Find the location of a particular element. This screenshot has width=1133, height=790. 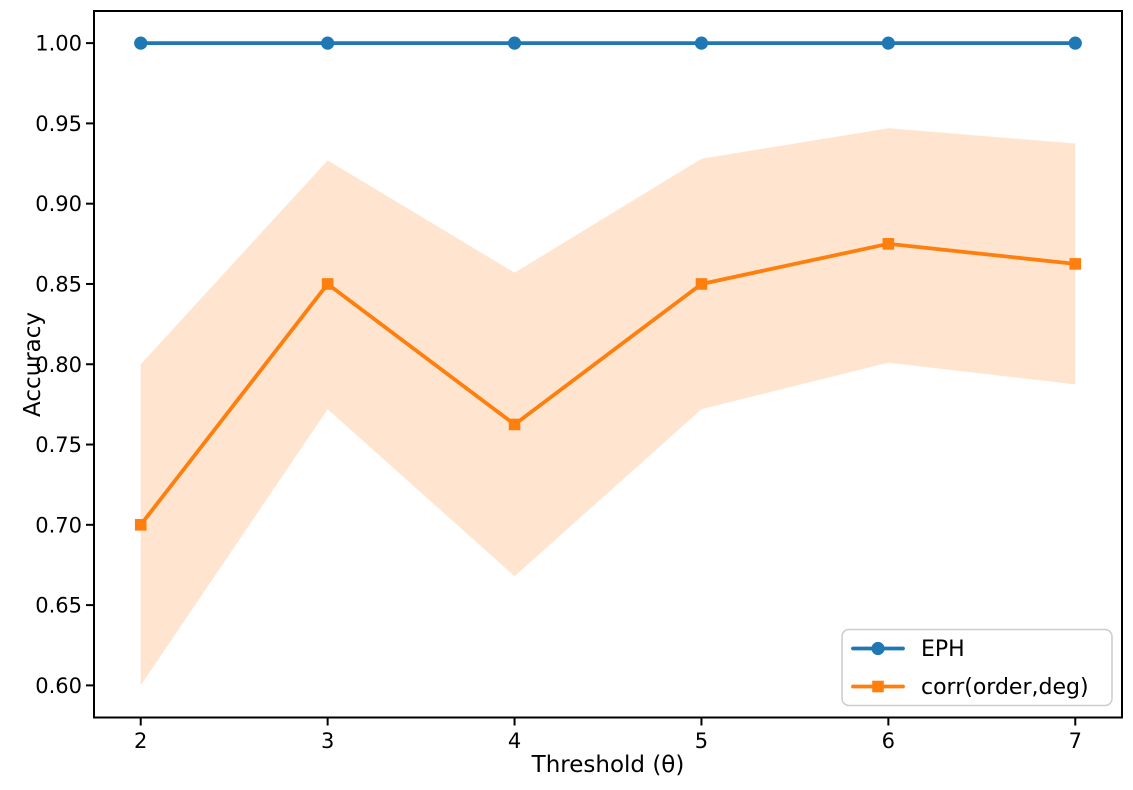

legend-label: corr(order,deg) is located at coordinates (1005, 687).